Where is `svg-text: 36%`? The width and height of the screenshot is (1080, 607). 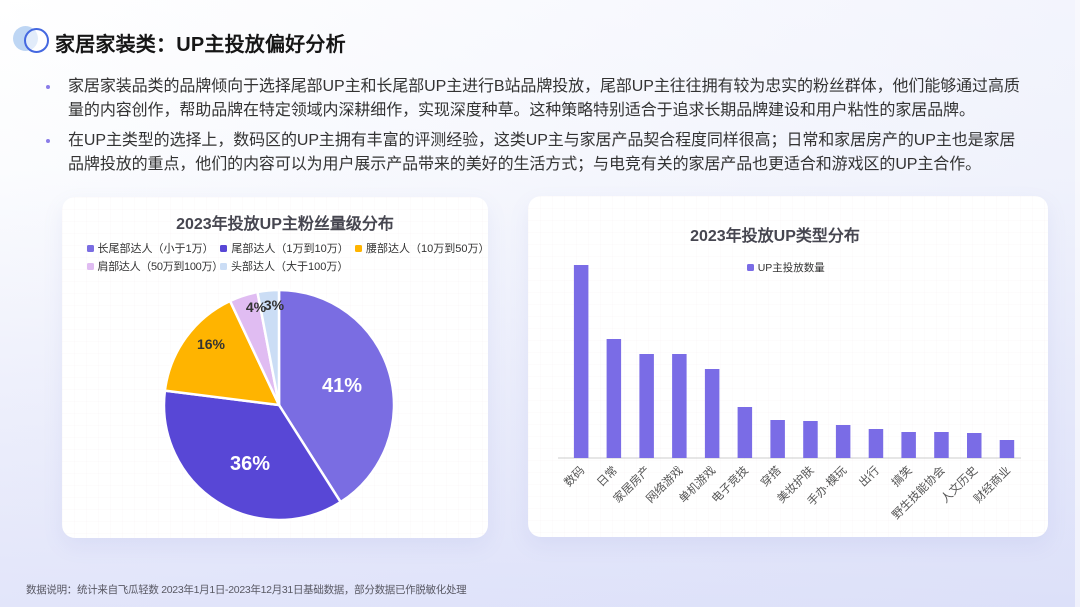 svg-text: 36% is located at coordinates (250, 464).